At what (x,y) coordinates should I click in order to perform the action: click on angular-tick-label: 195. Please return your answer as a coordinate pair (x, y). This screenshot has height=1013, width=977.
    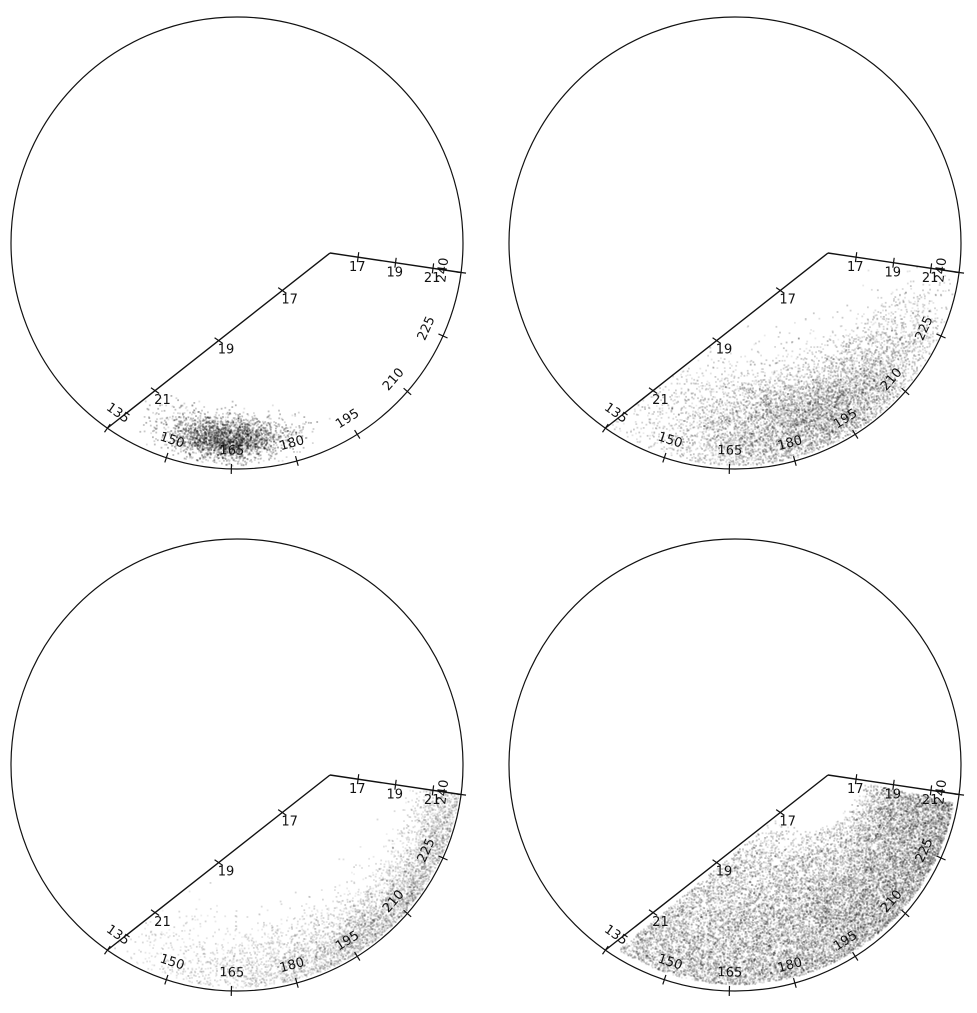
    Looking at the image, I should click on (347, 419).